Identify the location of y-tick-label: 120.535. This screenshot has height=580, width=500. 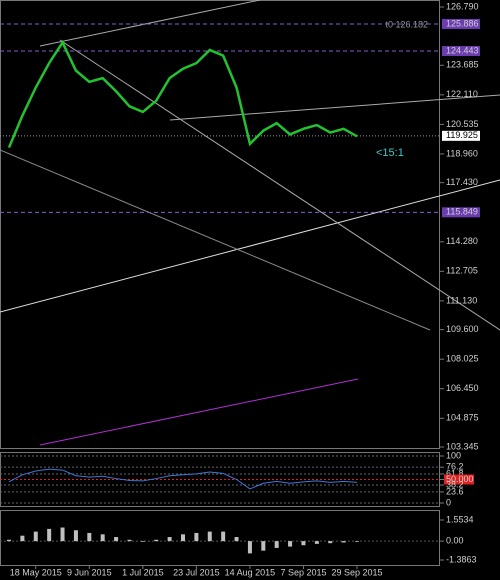
(462, 124).